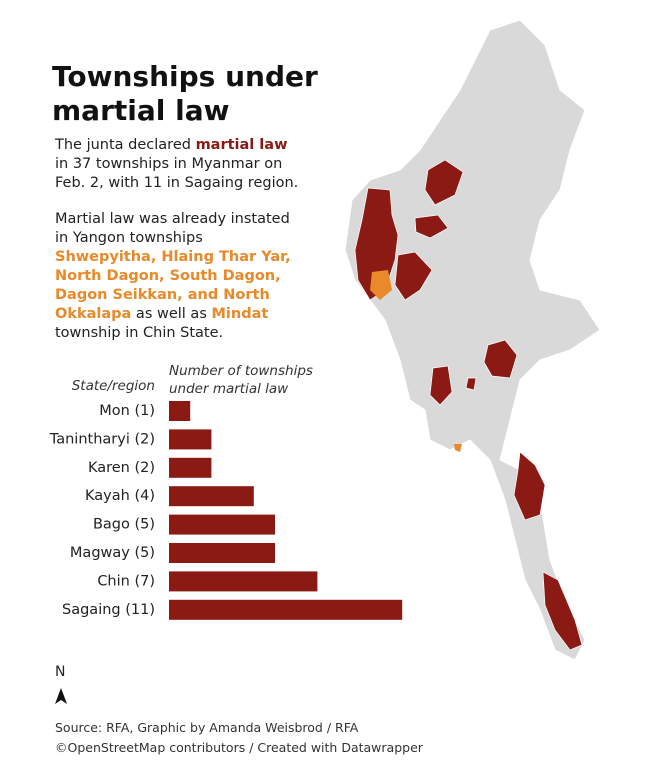 Image resolution: width=660 pixels, height=781 pixels. What do you see at coordinates (139, 333) in the screenshot?
I see `text: township in Chin State.` at bounding box center [139, 333].